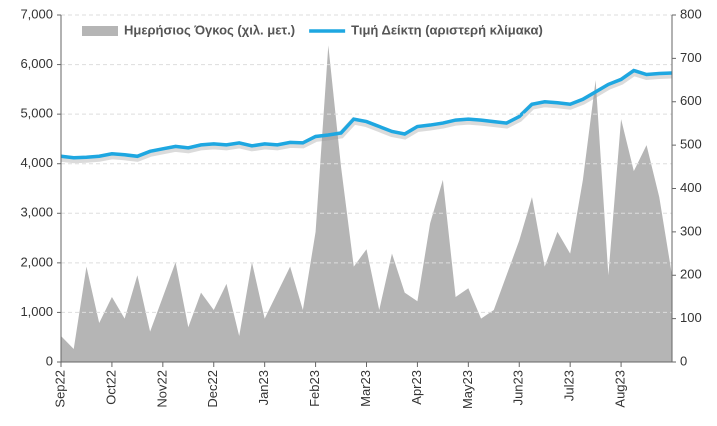  I want to click on y2-tick-label: 300, so click(691, 230).